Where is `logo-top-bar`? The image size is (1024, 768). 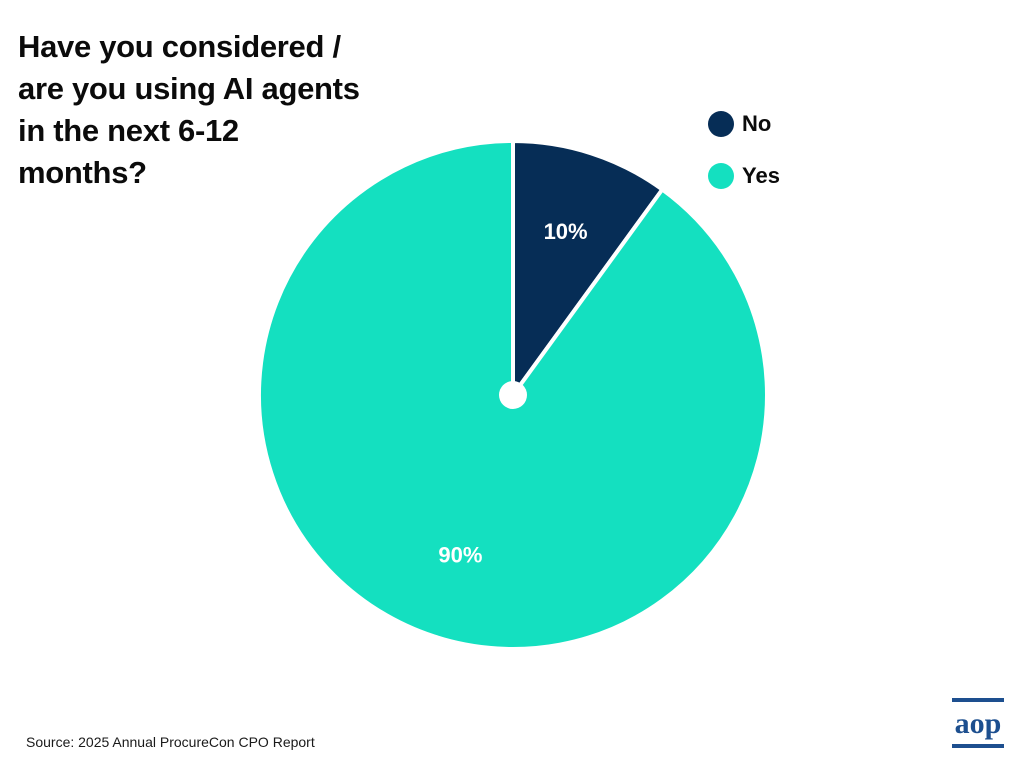
logo-top-bar is located at coordinates (978, 700).